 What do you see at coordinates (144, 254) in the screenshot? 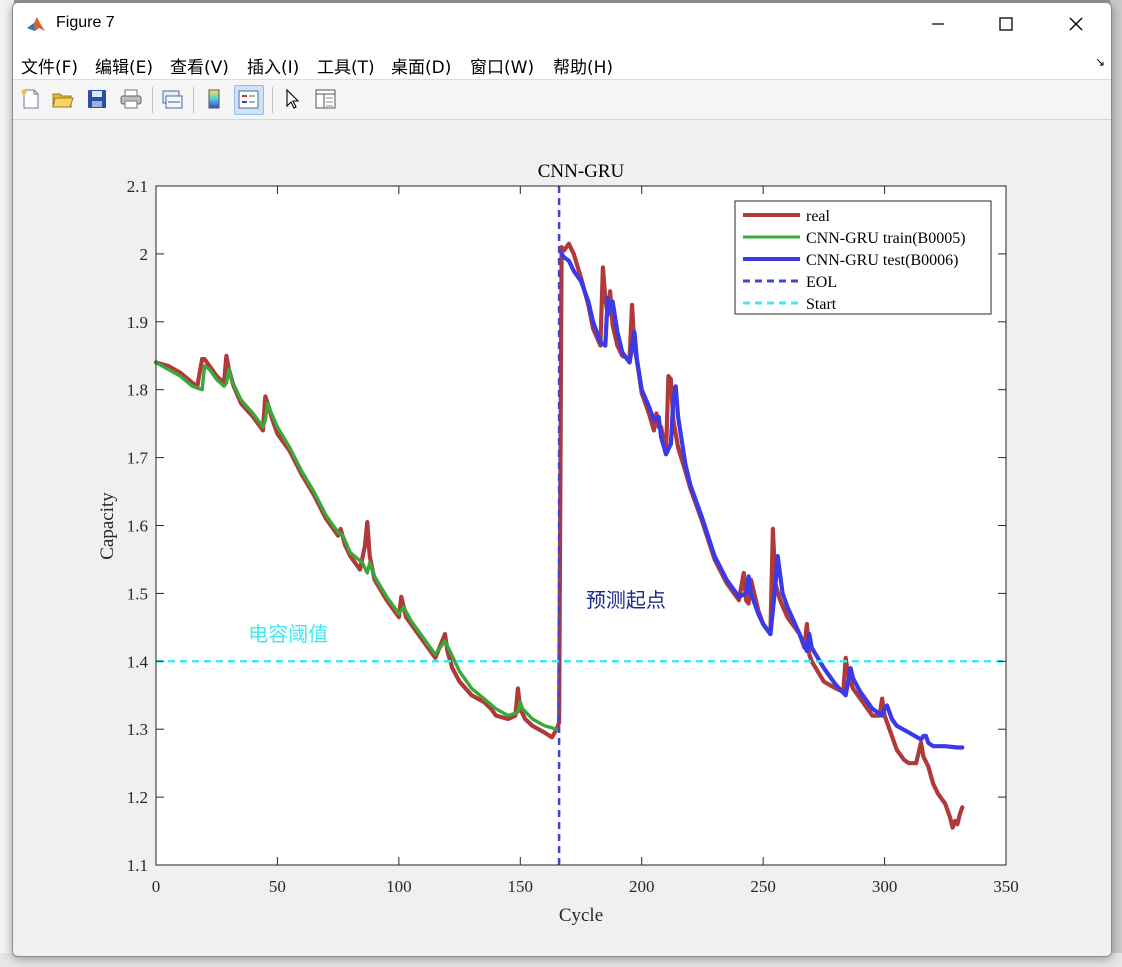
I see `y-tick-label: 2` at bounding box center [144, 254].